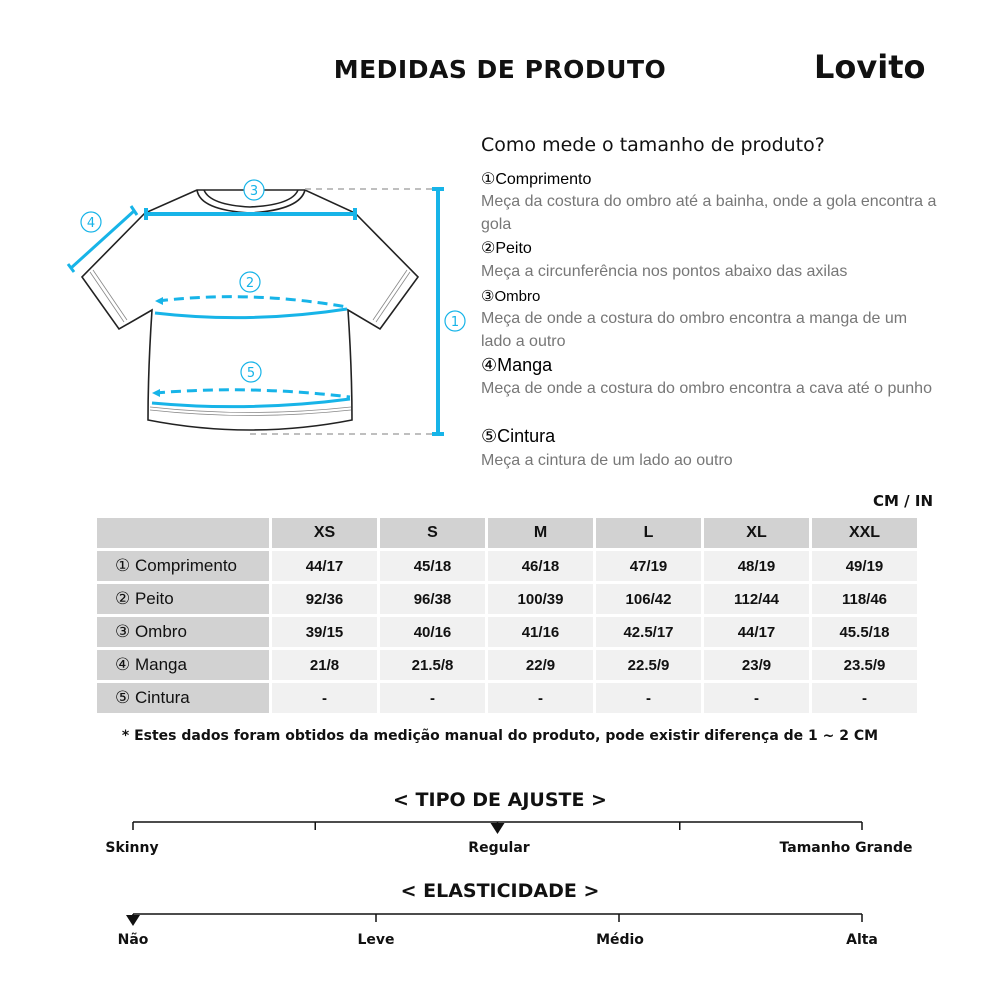  What do you see at coordinates (254, 191) in the screenshot?
I see `svg-text: 3` at bounding box center [254, 191].